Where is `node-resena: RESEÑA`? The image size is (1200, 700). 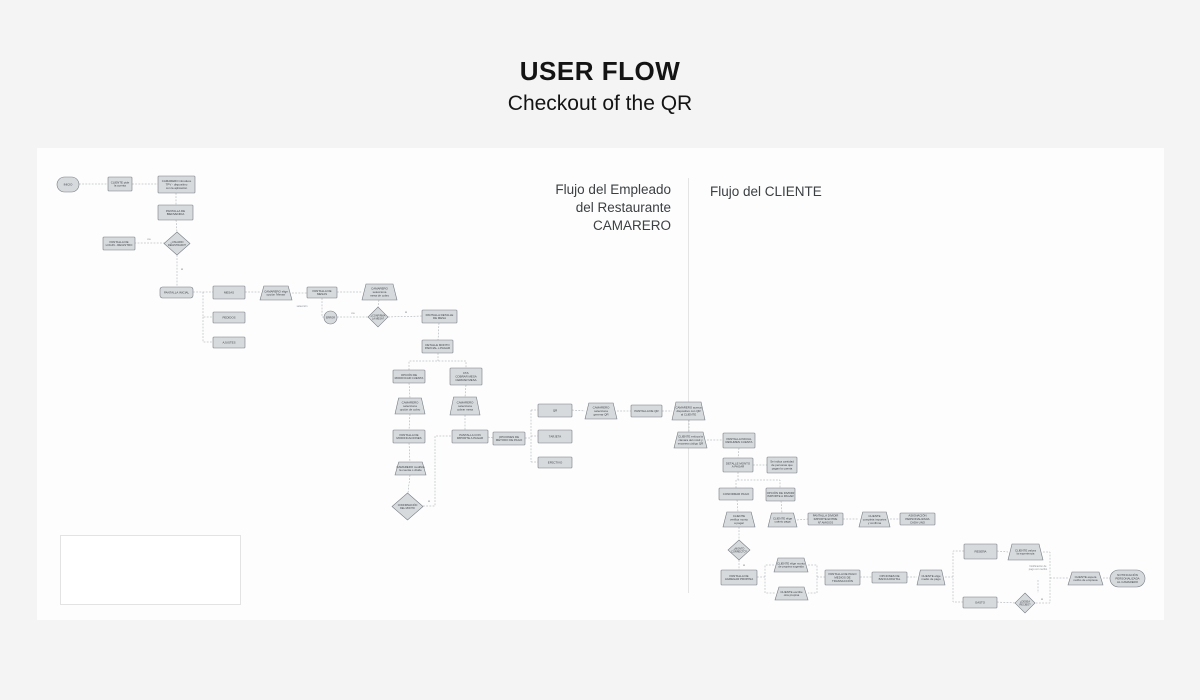
node-resena: RESEÑA is located at coordinates (980, 551).